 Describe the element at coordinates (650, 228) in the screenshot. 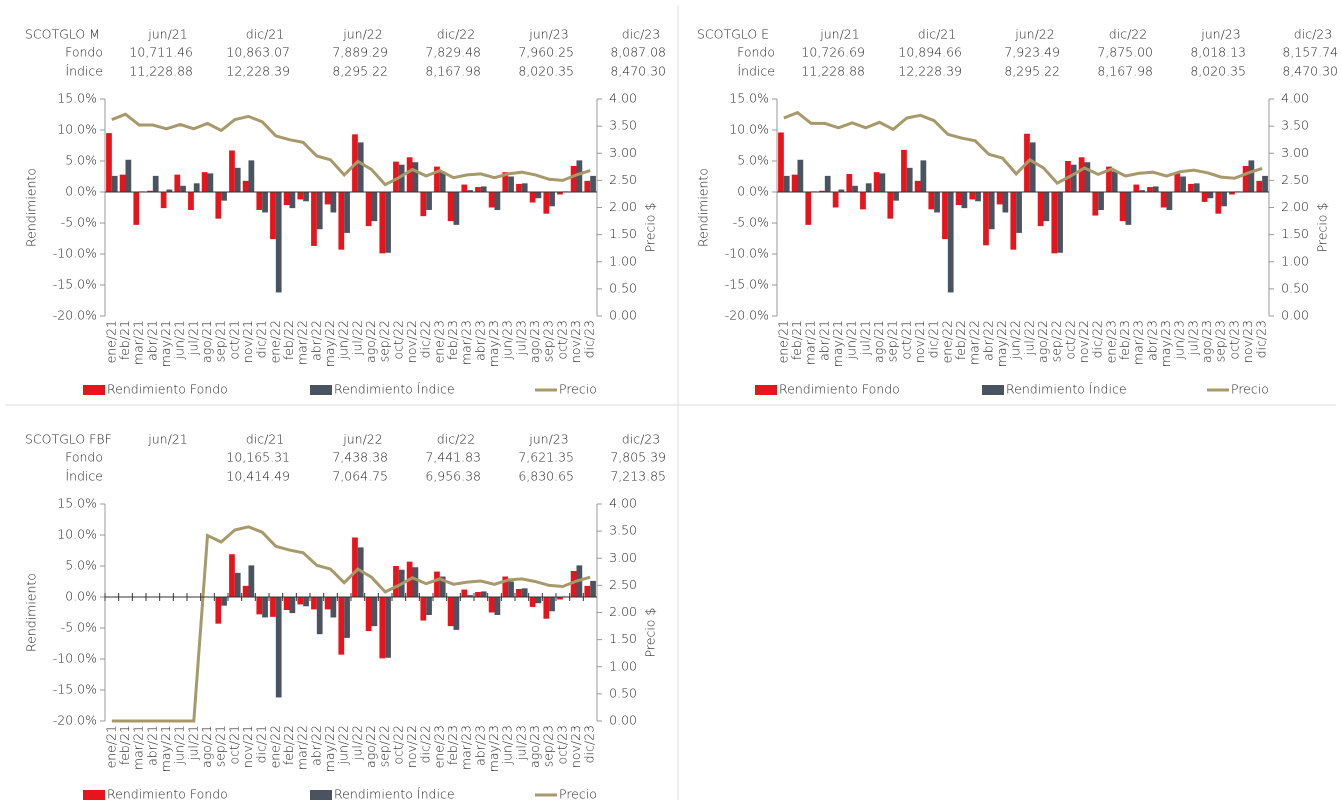

I see `y2-axis-title: Precio $` at that location.